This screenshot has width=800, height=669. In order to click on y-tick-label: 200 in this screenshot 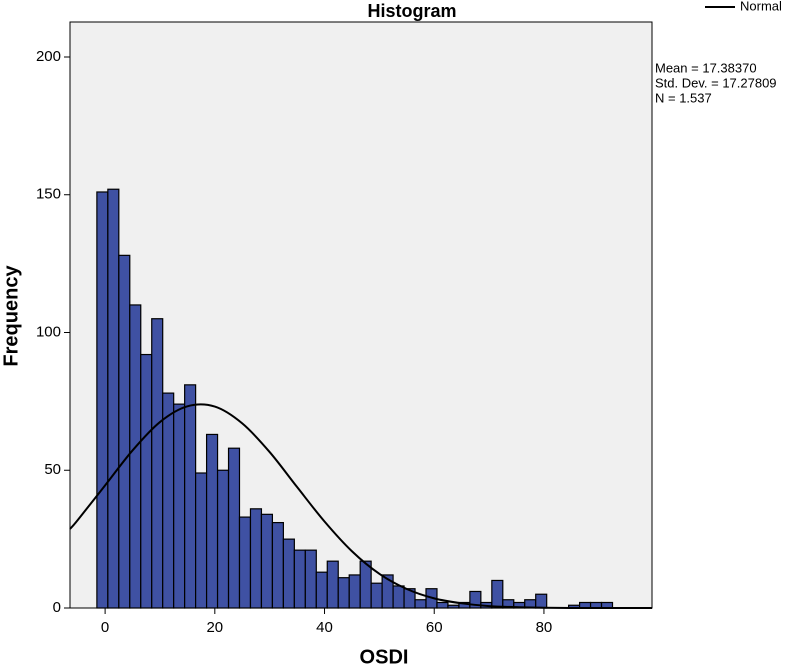, I will do `click(48, 56)`.